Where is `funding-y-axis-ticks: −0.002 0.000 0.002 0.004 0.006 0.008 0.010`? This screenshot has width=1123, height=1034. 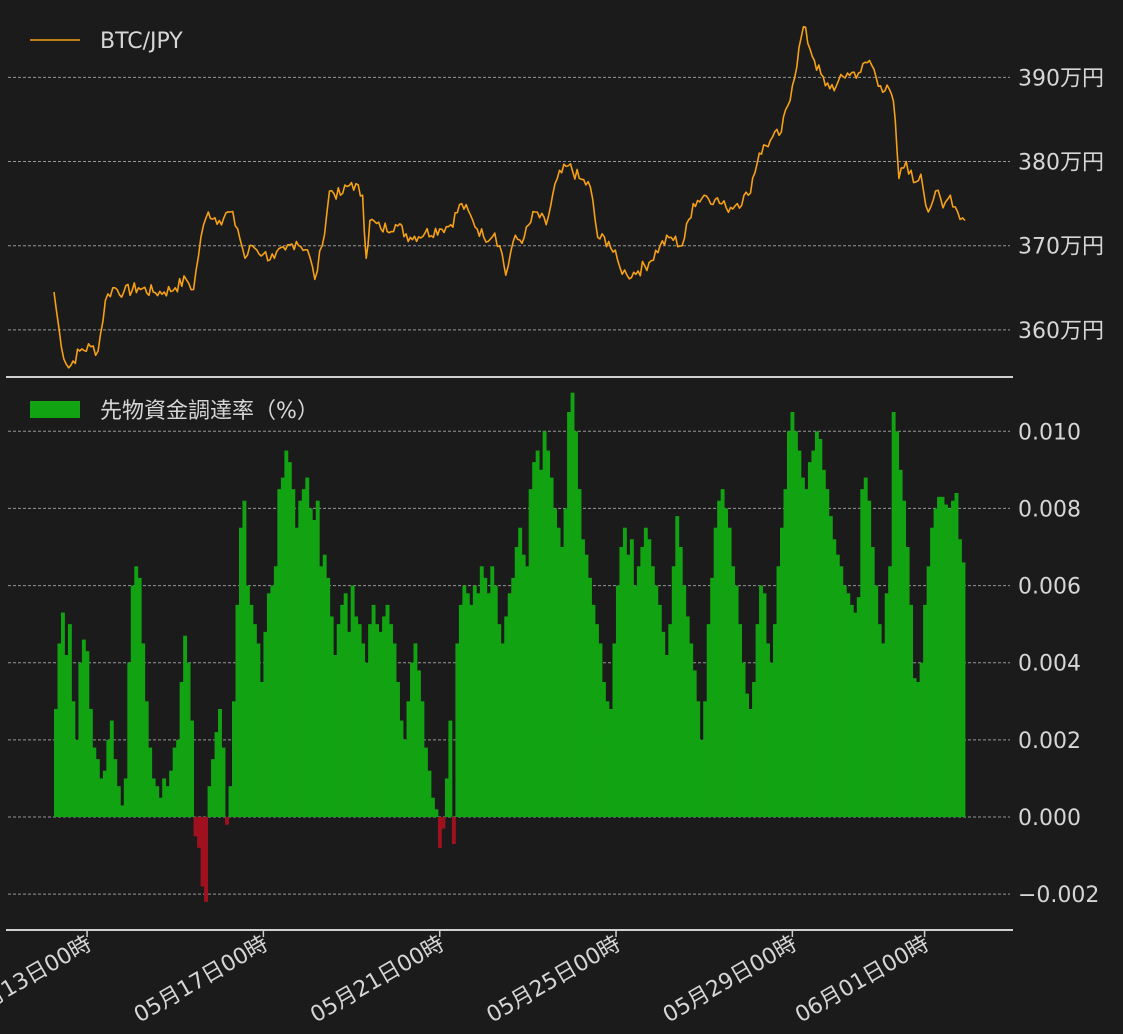 funding-y-axis-ticks: −0.002 0.000 0.002 0.004 0.006 0.008 0.010 is located at coordinates (1058, 664).